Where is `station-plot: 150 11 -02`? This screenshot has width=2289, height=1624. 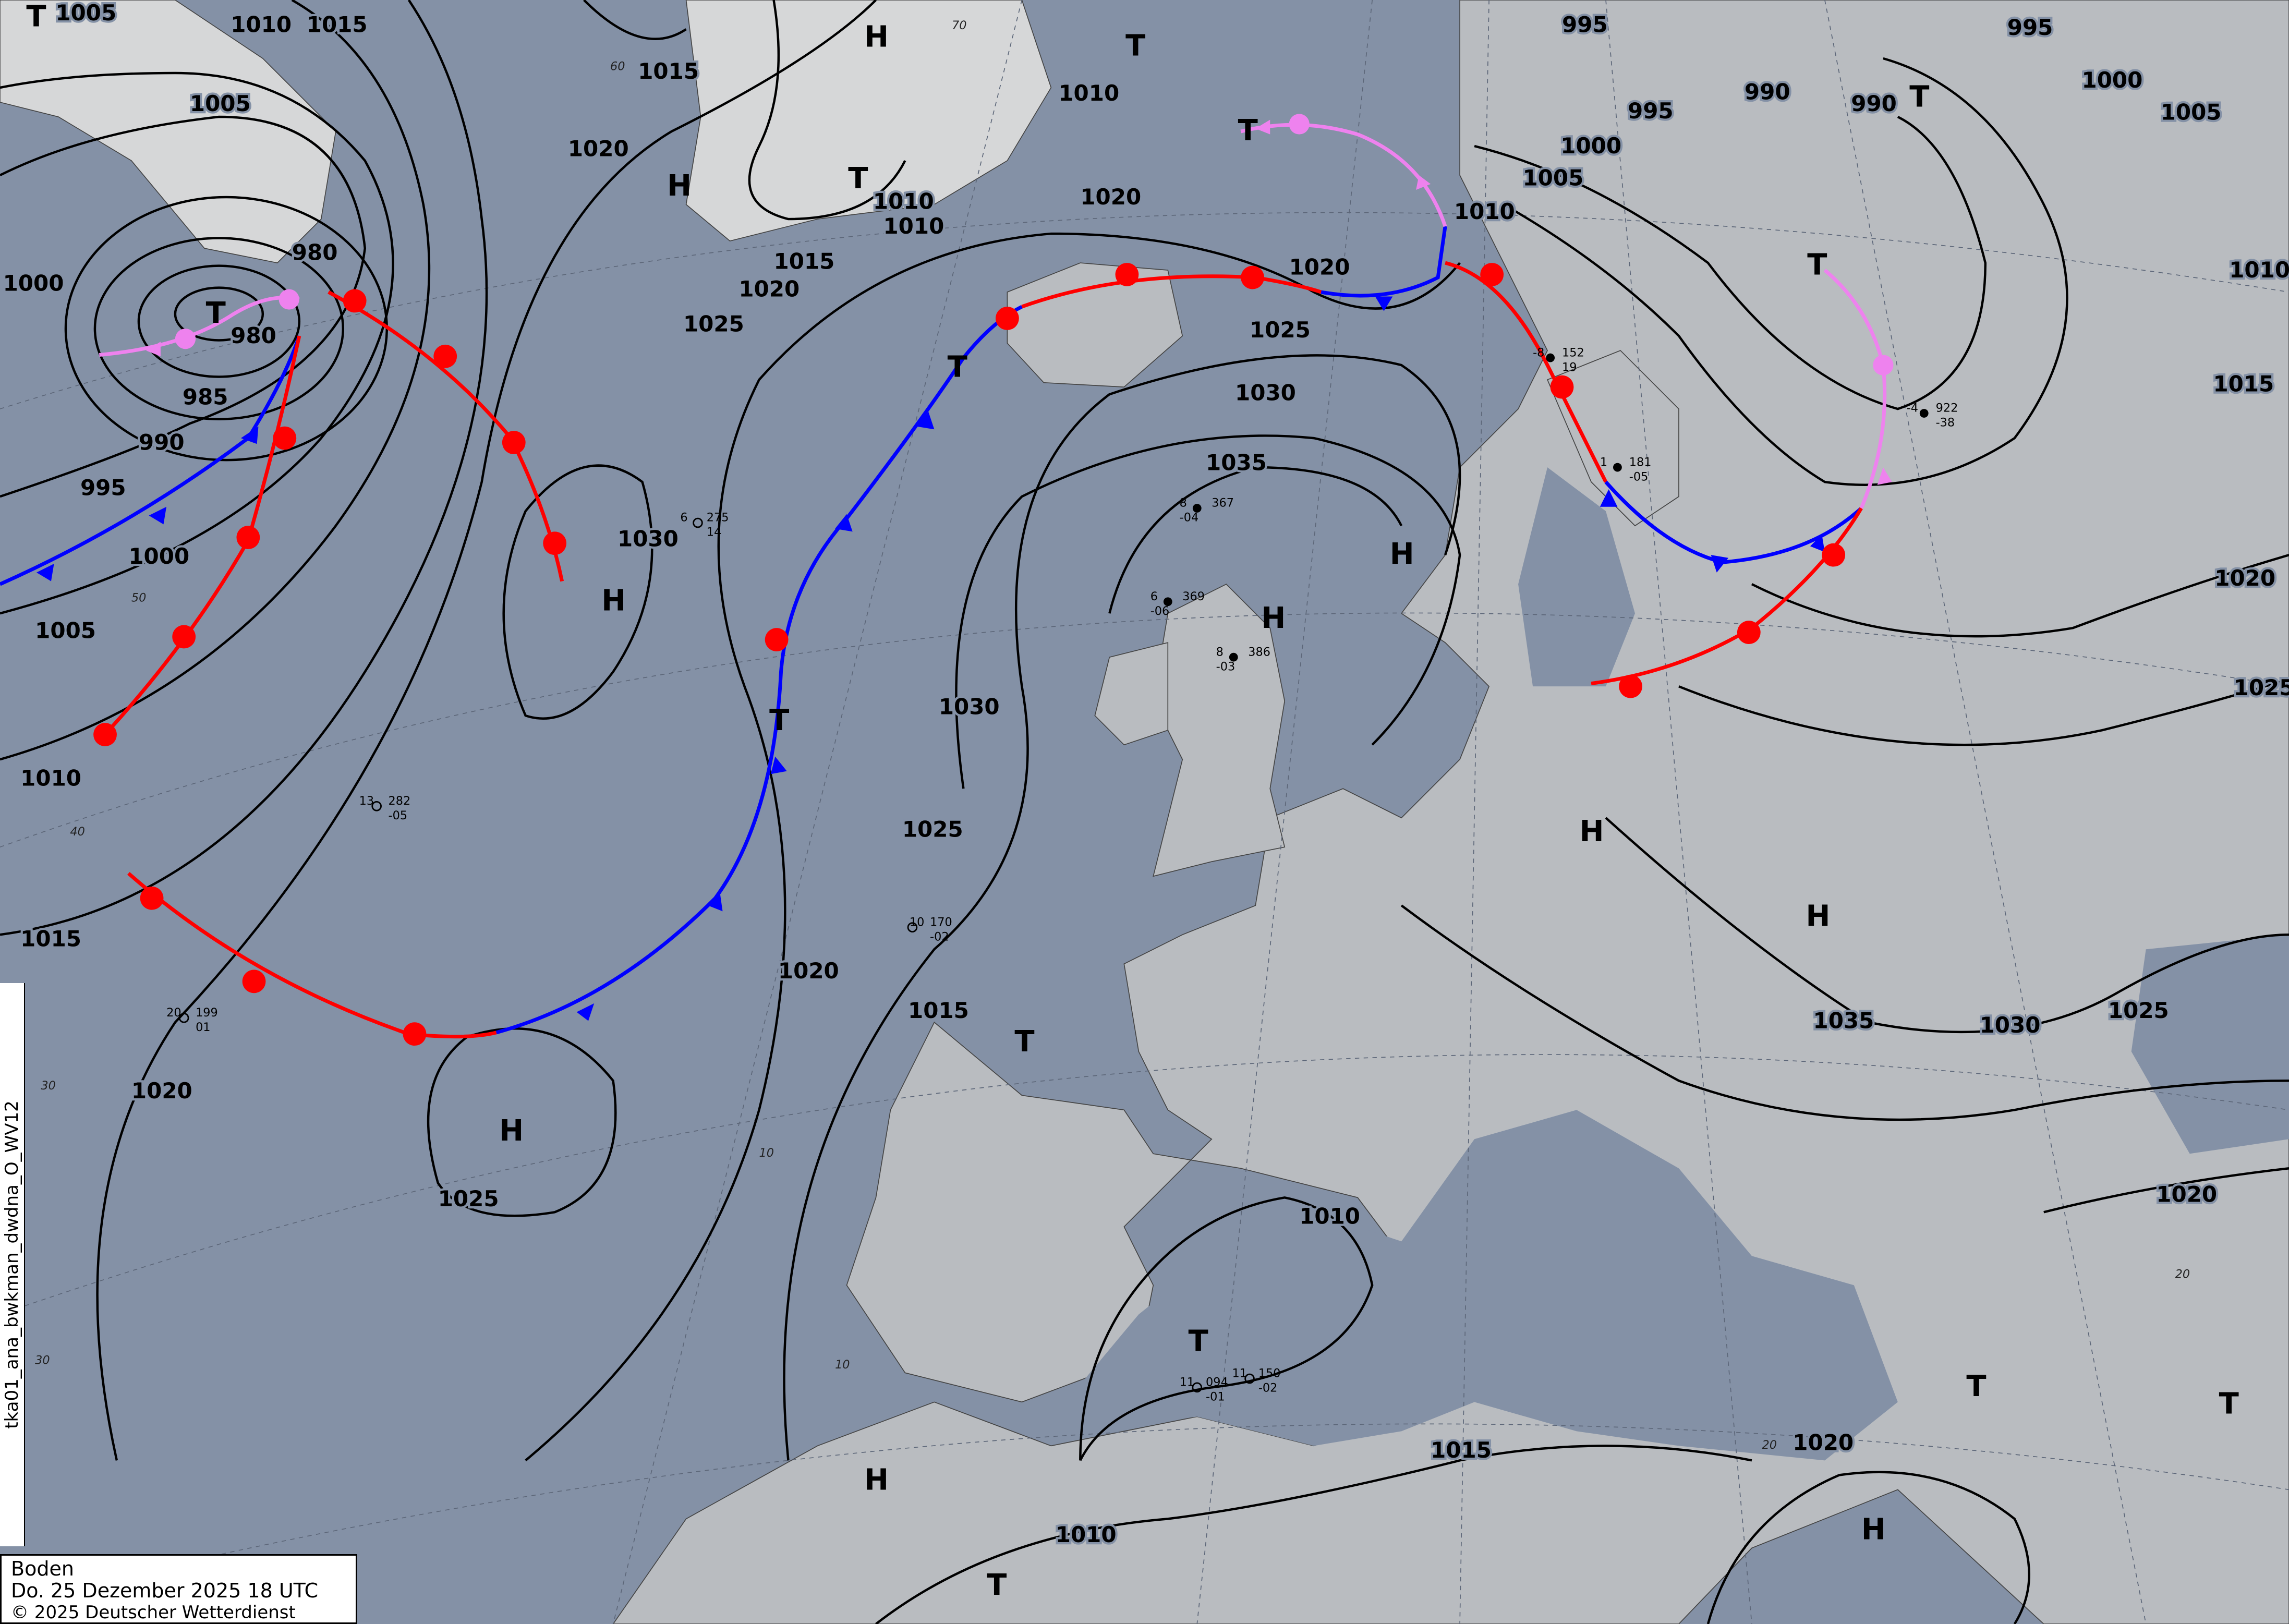 station-plot: 150 11 -02 is located at coordinates (1256, 1381).